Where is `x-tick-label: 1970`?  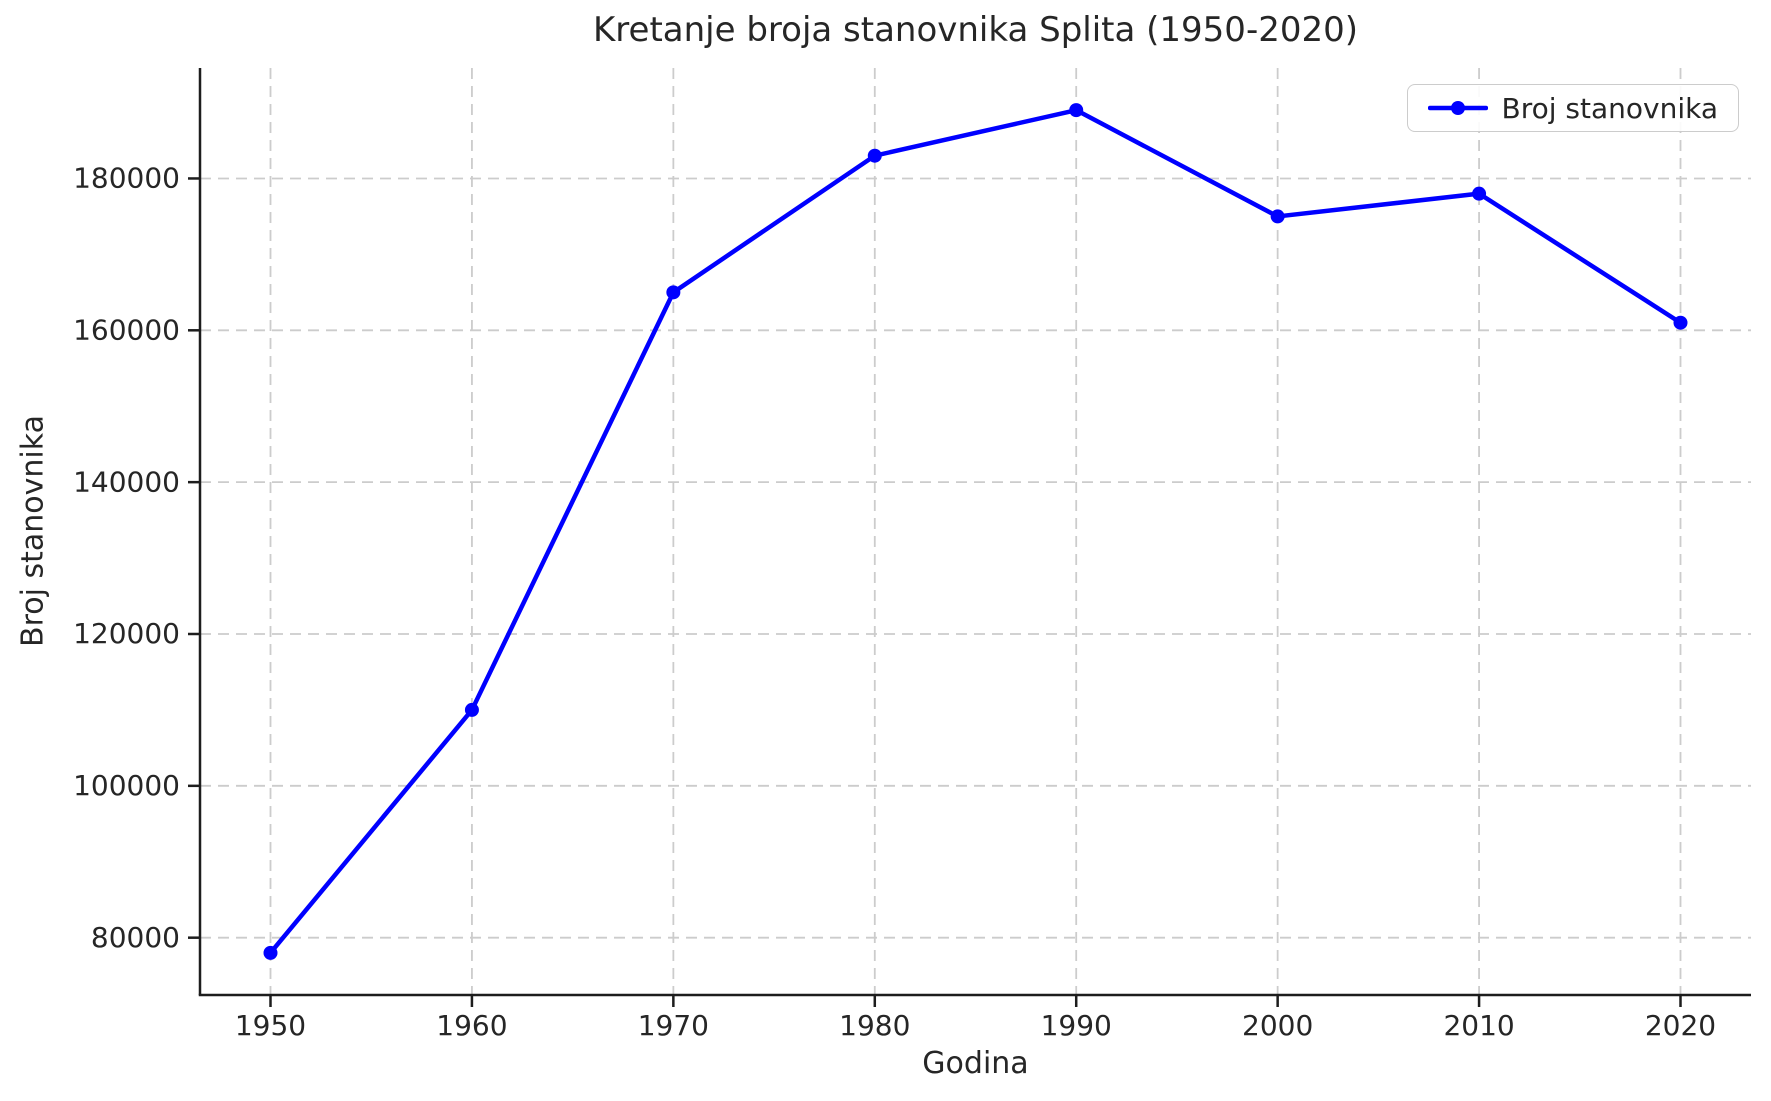 x-tick-label: 1970 is located at coordinates (673, 1025).